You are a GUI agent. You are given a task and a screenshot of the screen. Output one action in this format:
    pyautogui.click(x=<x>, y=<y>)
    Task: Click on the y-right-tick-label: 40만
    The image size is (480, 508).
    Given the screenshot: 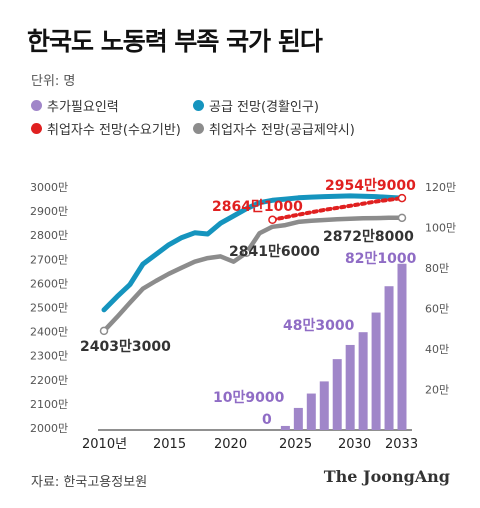 What is the action you would take?
    pyautogui.click(x=437, y=349)
    